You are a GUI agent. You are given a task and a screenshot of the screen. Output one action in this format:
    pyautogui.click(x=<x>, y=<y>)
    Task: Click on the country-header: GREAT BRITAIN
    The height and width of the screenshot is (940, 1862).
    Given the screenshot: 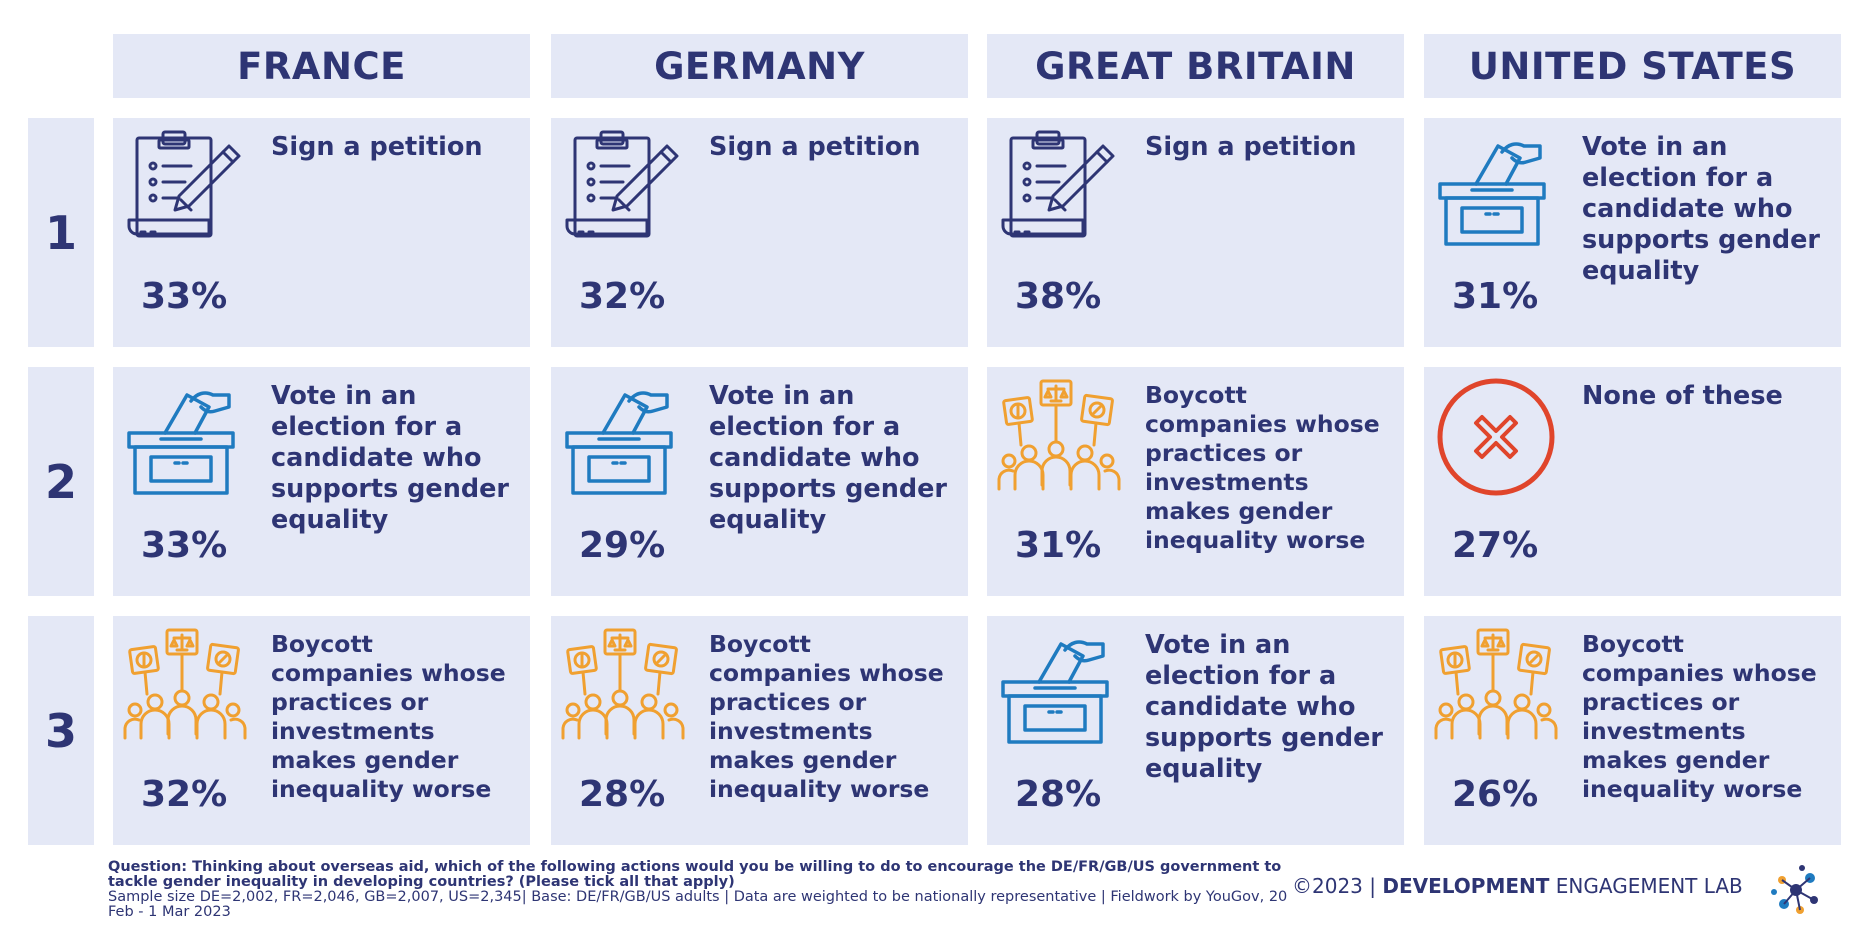 What is the action you would take?
    pyautogui.click(x=1195, y=66)
    